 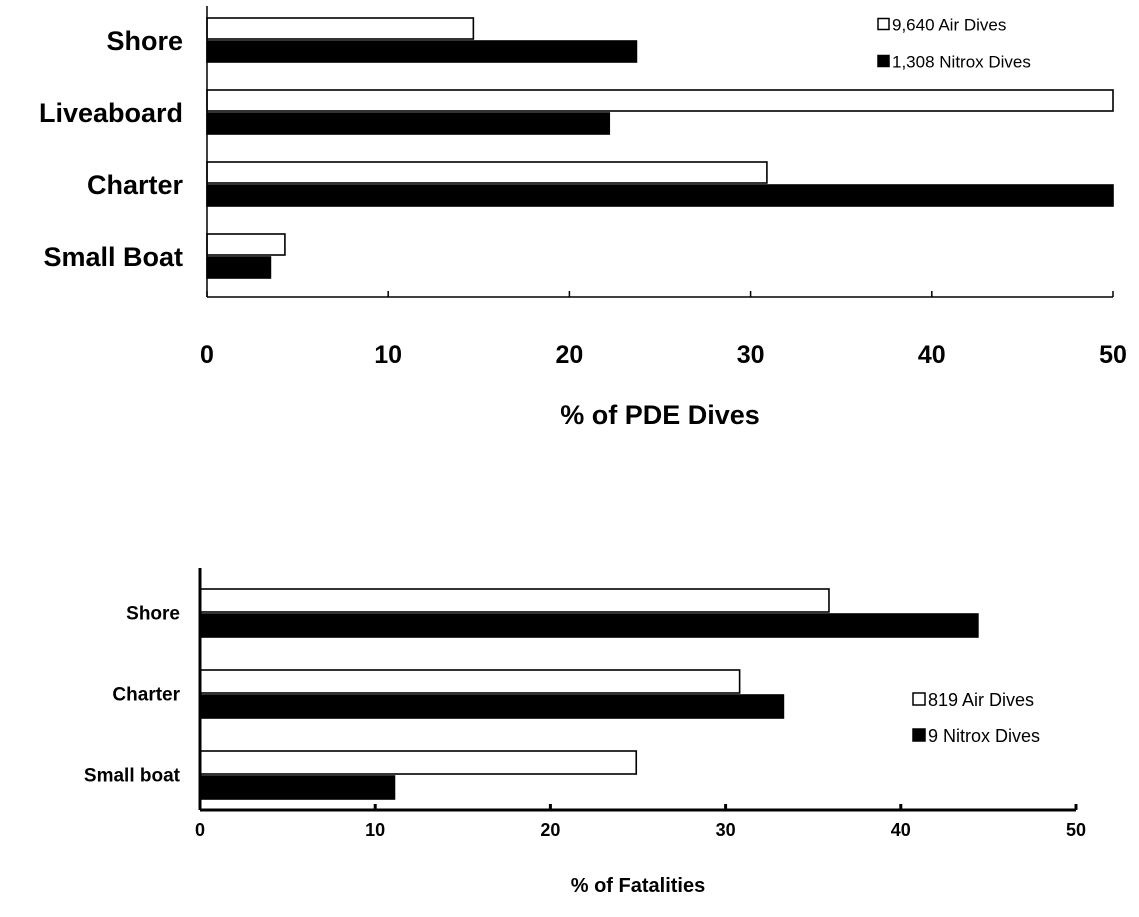 What do you see at coordinates (660, 415) in the screenshot?
I see `x-axis-title: % of PDE Dives` at bounding box center [660, 415].